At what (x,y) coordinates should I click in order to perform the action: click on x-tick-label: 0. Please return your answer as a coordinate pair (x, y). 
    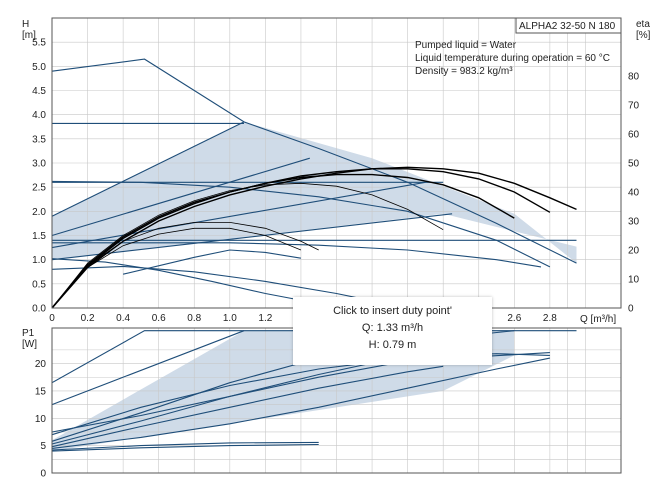
    Looking at the image, I should click on (52, 318).